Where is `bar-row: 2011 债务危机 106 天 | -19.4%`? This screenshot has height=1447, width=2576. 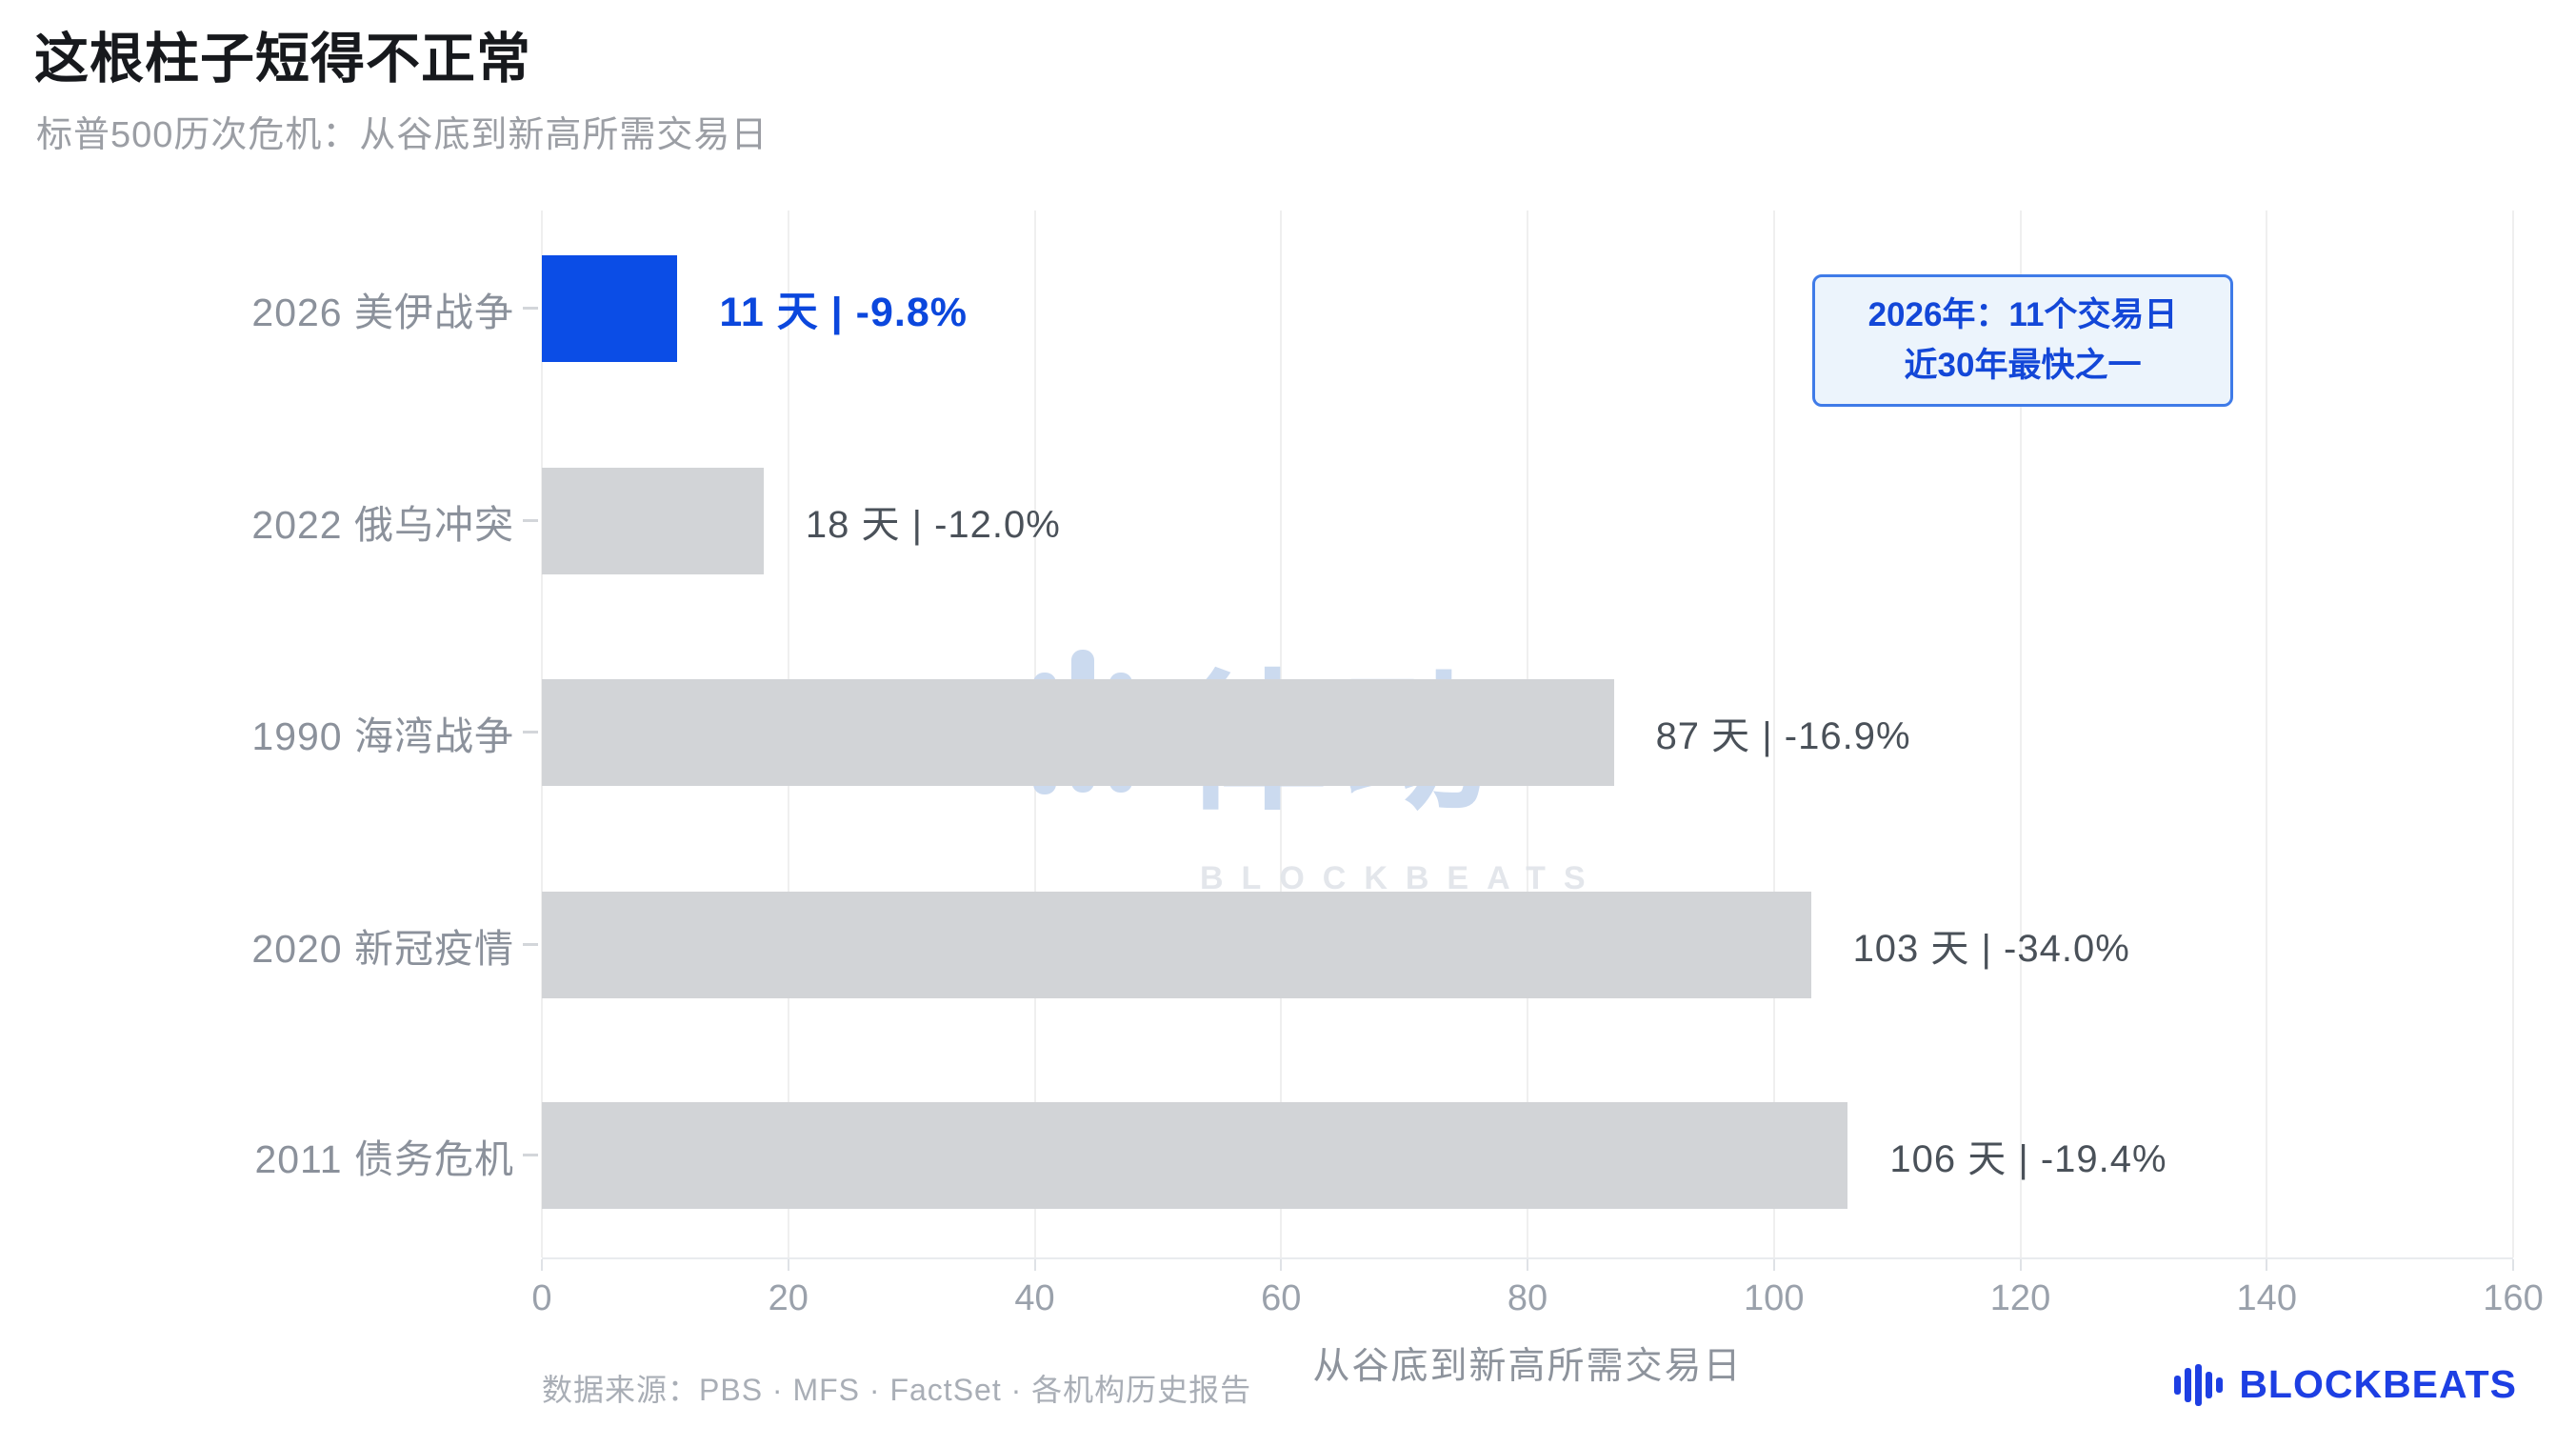 bar-row: 2011 债务危机 106 天 | -19.4% is located at coordinates (1288, 1155).